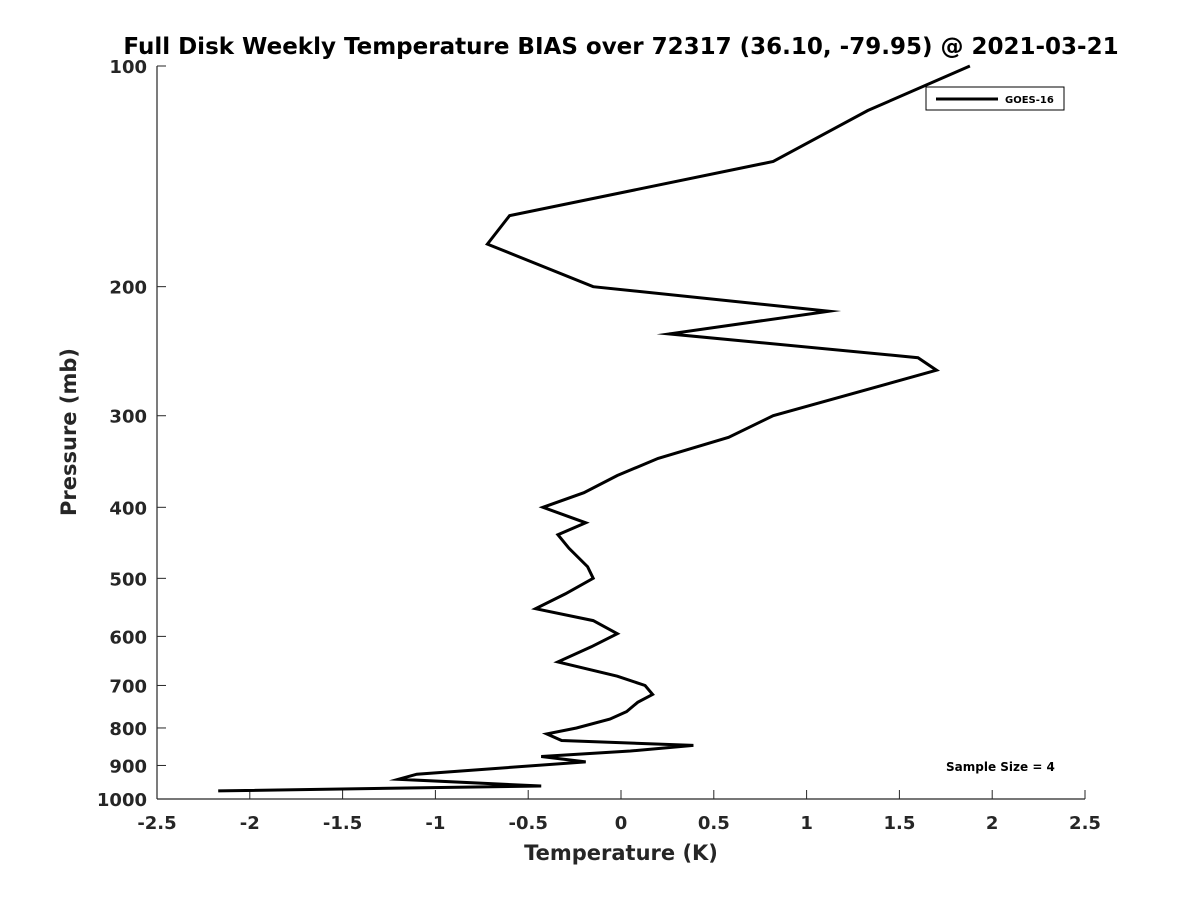 The image size is (1200, 900). What do you see at coordinates (435, 823) in the screenshot?
I see `x-tick-label: -1` at bounding box center [435, 823].